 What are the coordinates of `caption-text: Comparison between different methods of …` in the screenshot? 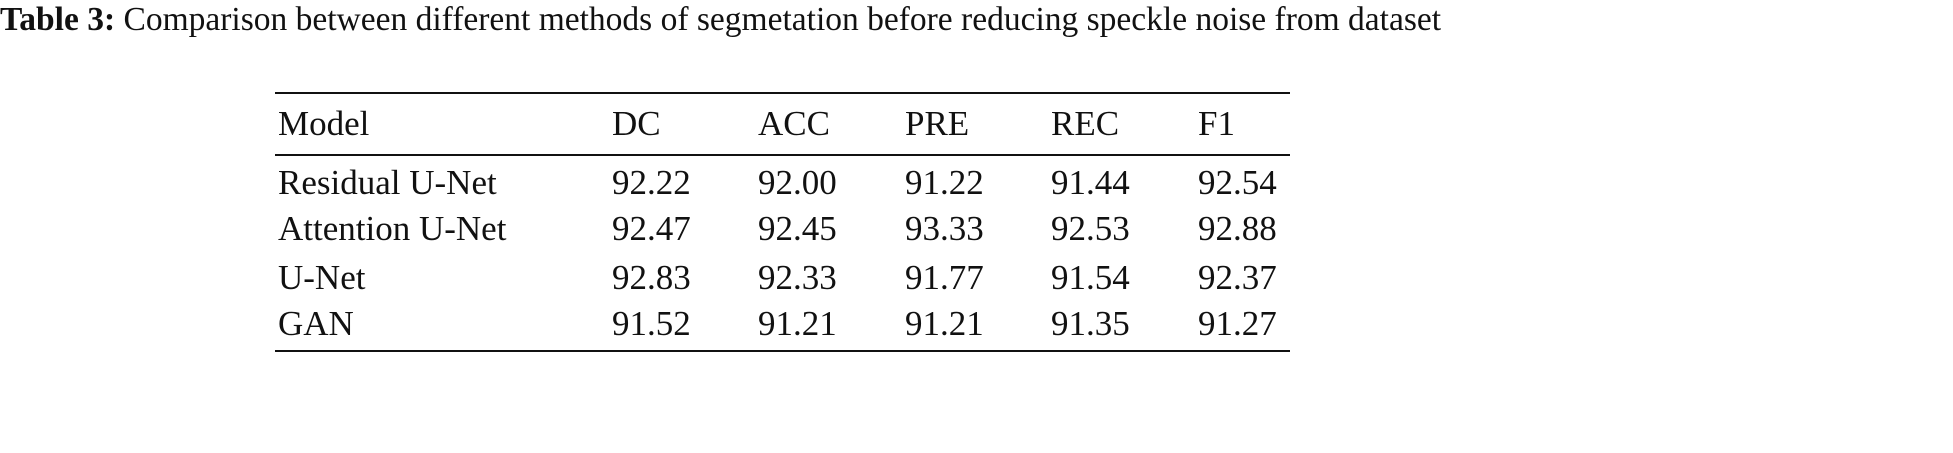 It's located at (782, 19).